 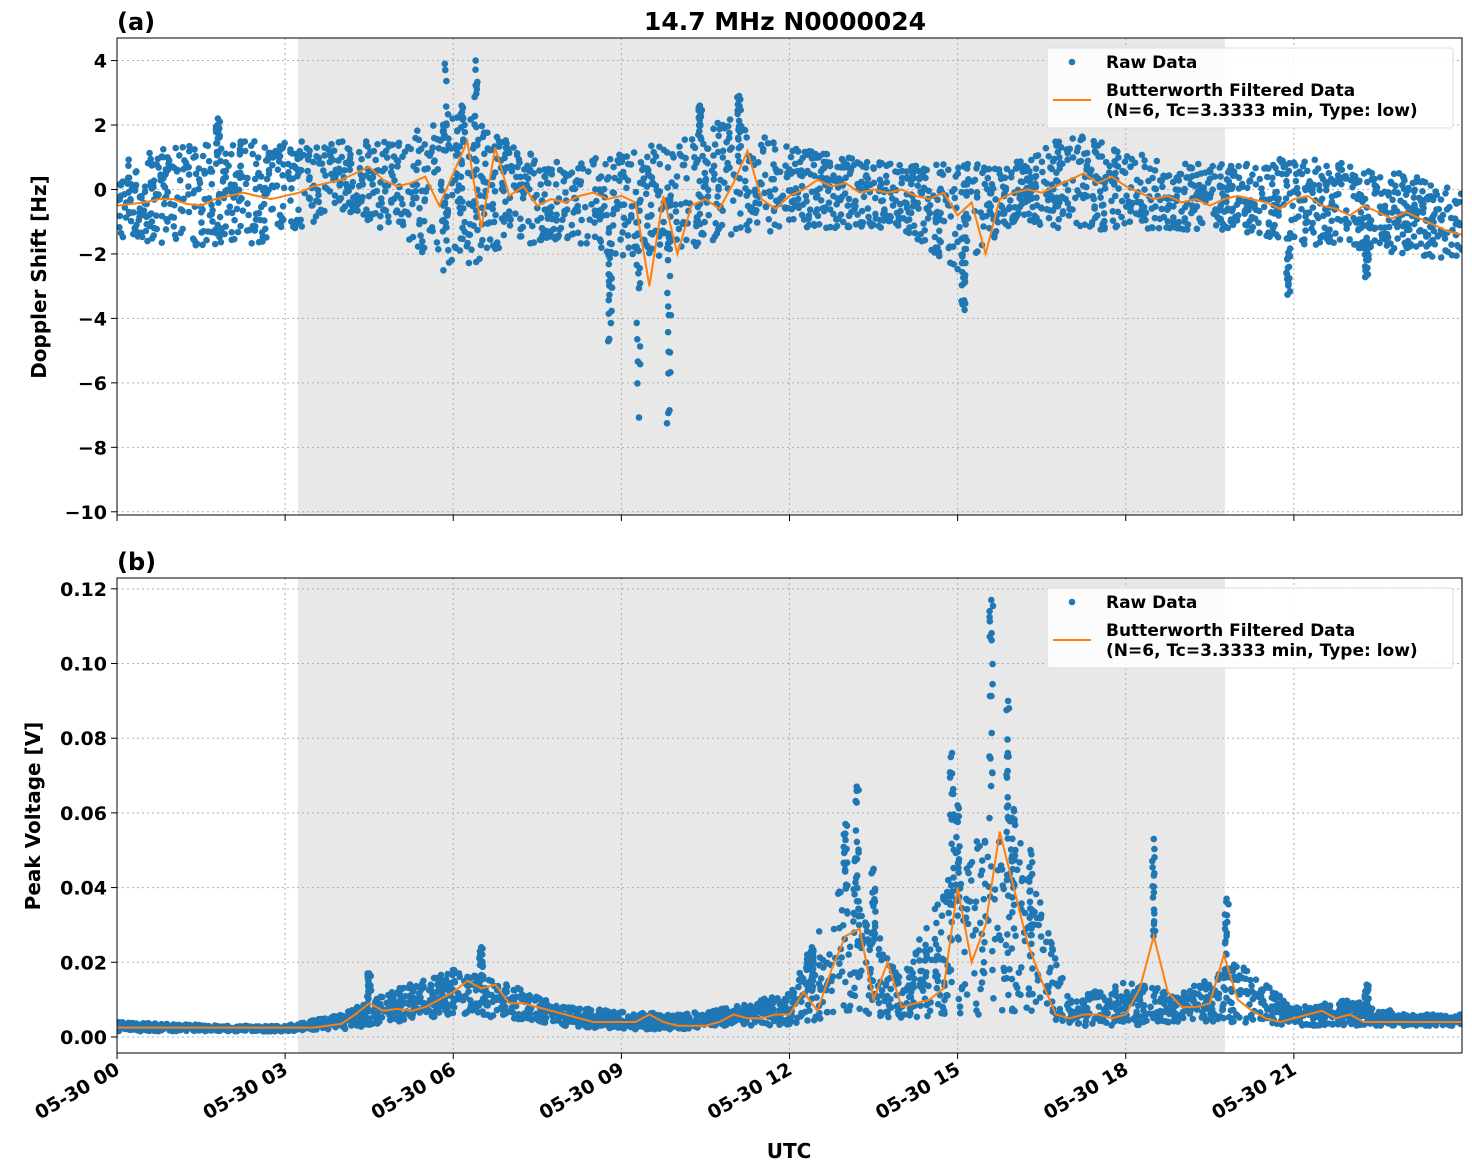 I want to click on y-tick-label: −4, so click(x=92, y=319).